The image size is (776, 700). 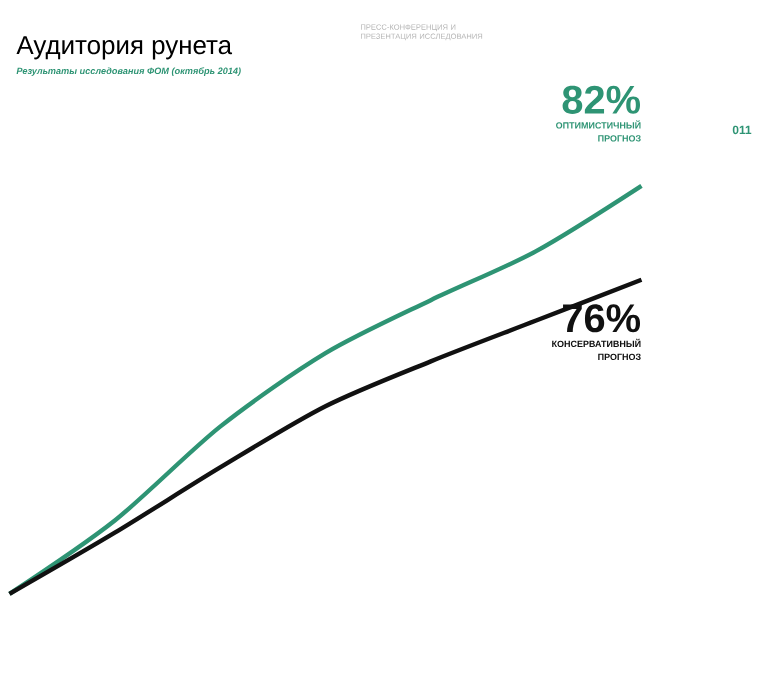 What do you see at coordinates (601, 99) in the screenshot?
I see `text: 82%` at bounding box center [601, 99].